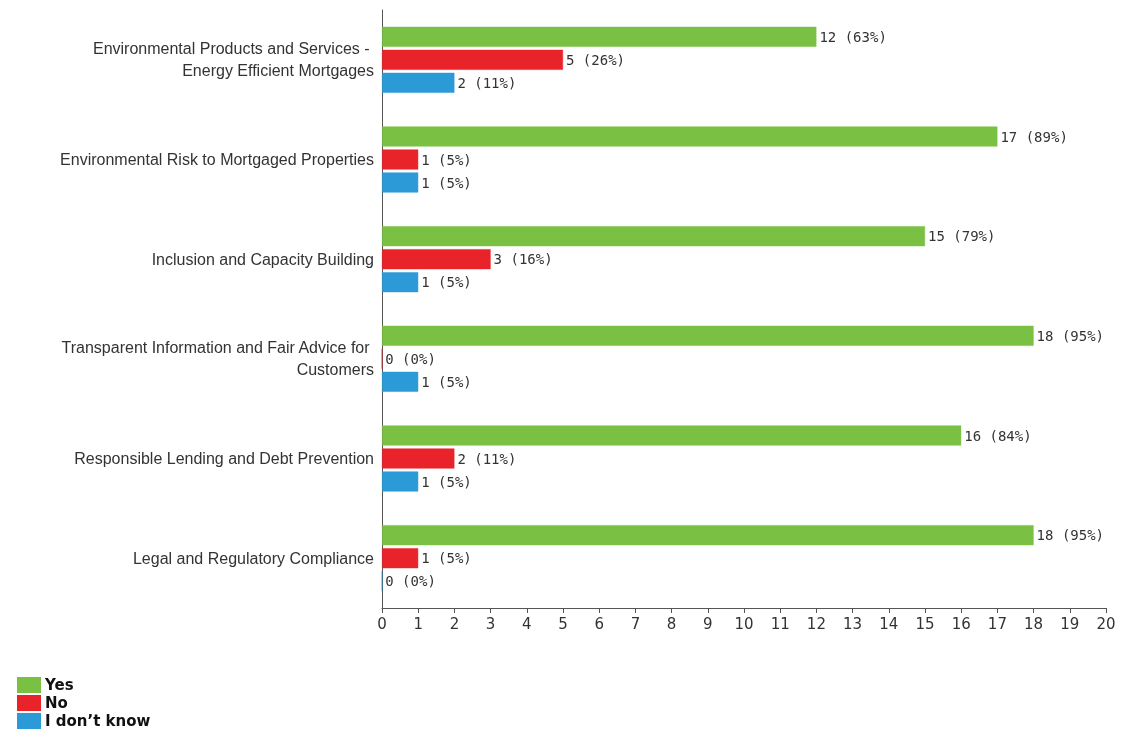  I want to click on x-tick-label: 9, so click(708, 623).